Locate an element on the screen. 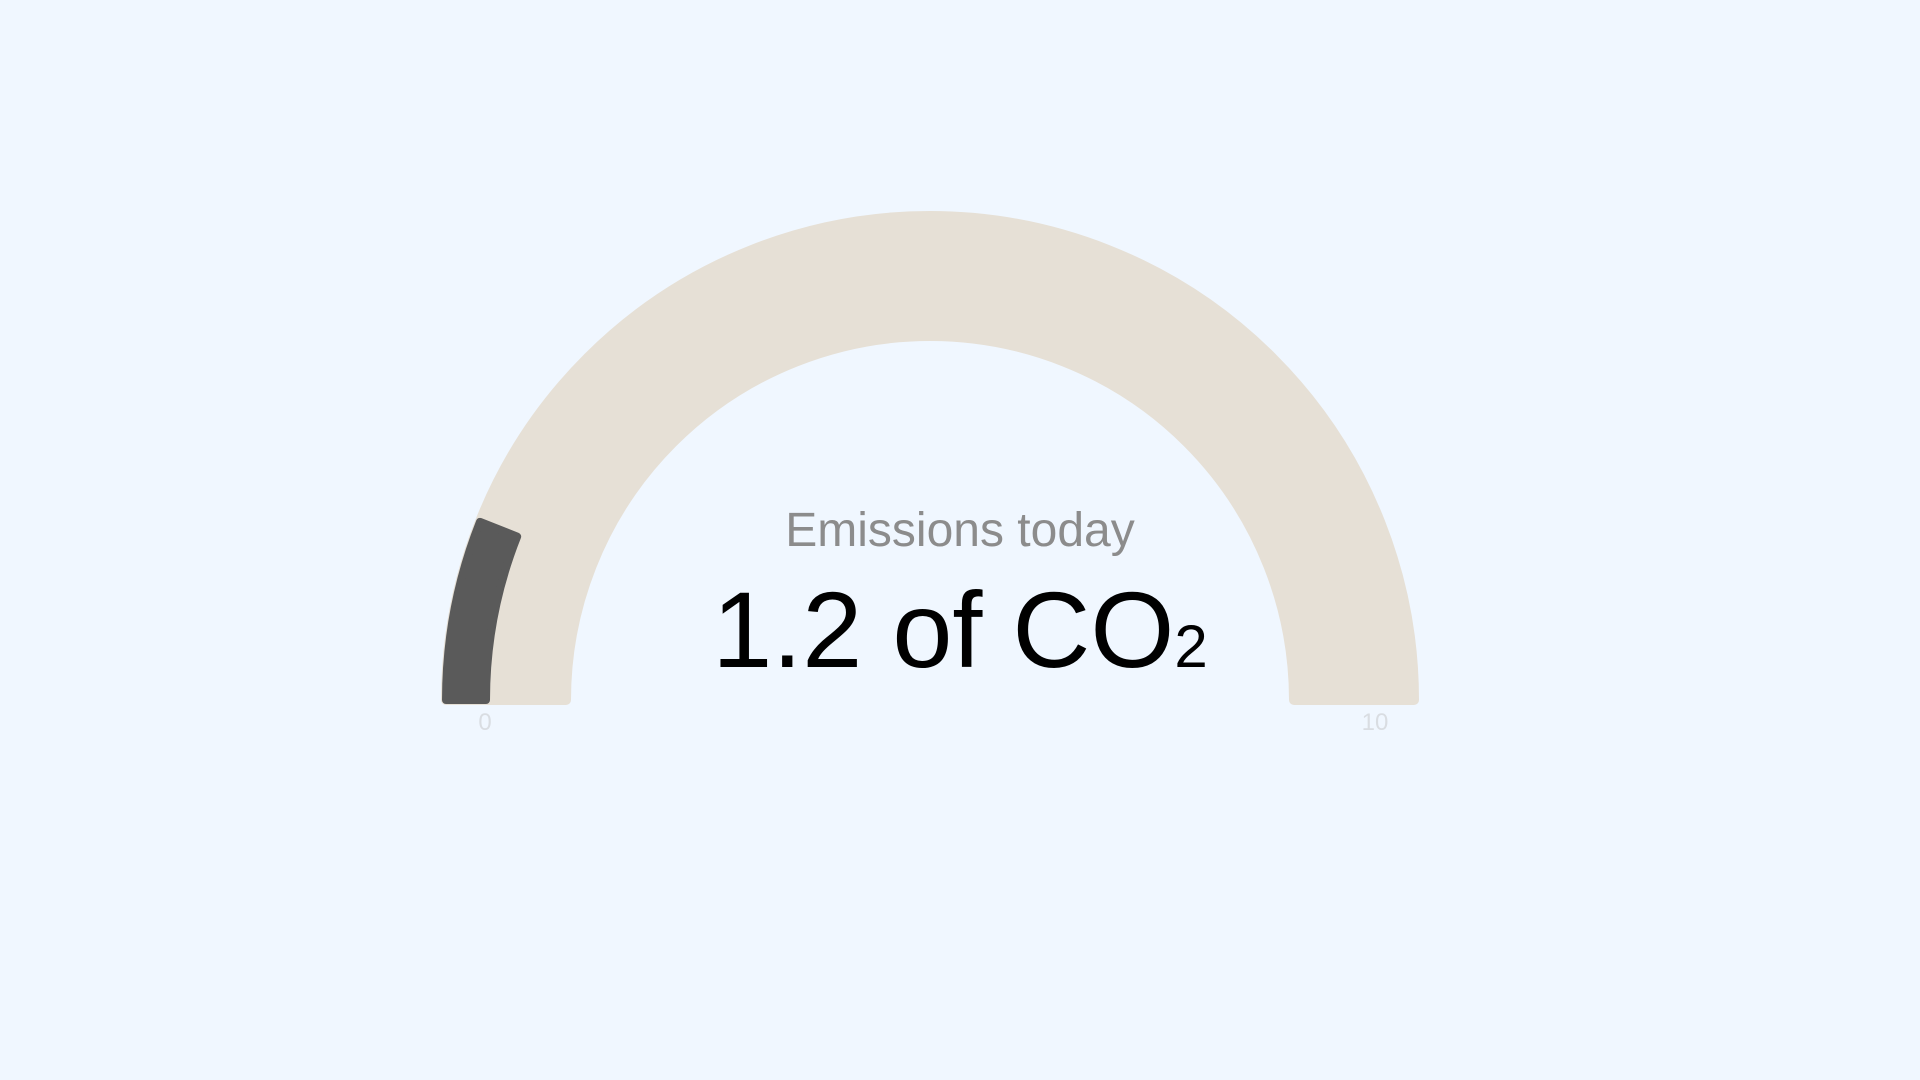 The image size is (1920, 1080). gauge-value: 1.2 is located at coordinates (787, 629).